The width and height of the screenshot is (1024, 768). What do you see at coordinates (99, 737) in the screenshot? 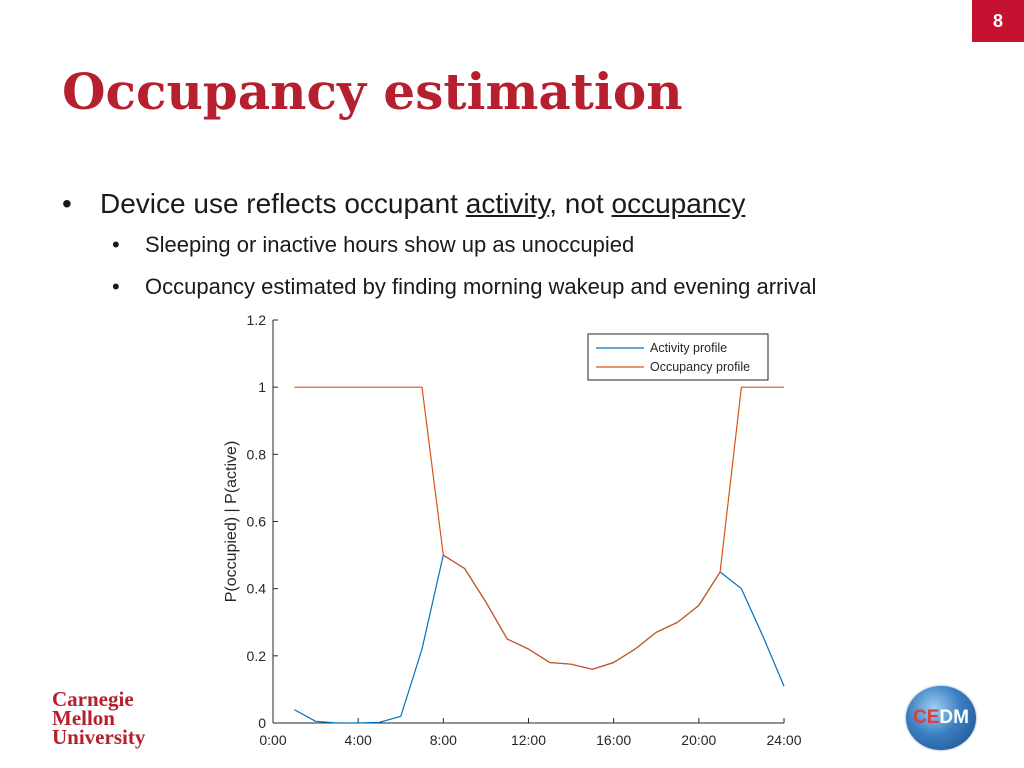
I see `cmu-logo-line-3: University` at bounding box center [99, 737].